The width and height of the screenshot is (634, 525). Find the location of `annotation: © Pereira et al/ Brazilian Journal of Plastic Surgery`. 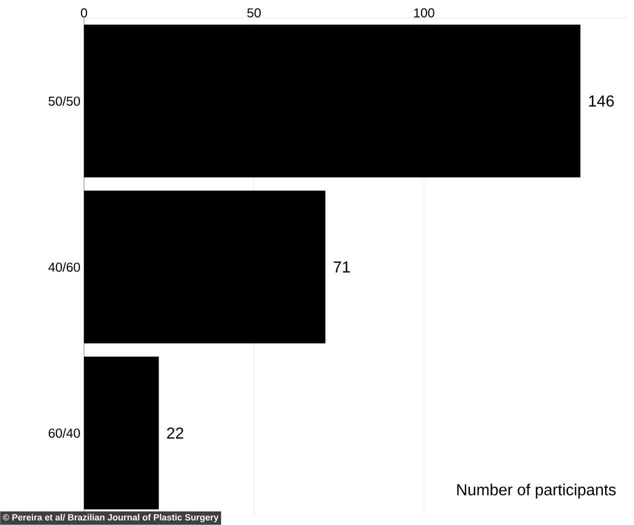

annotation: © Pereira et al/ Brazilian Journal of Plastic Surgery is located at coordinates (110, 518).